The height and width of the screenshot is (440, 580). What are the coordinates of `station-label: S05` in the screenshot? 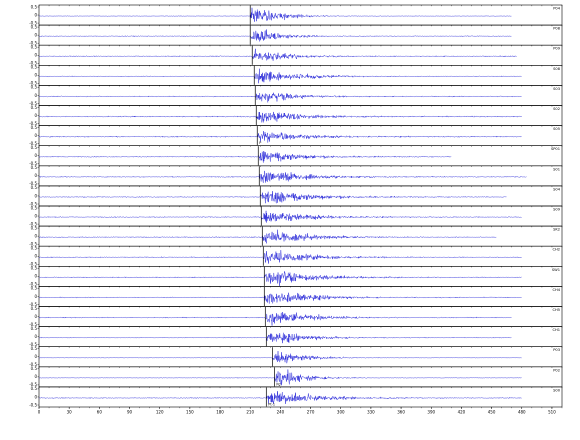 It's located at (556, 129).